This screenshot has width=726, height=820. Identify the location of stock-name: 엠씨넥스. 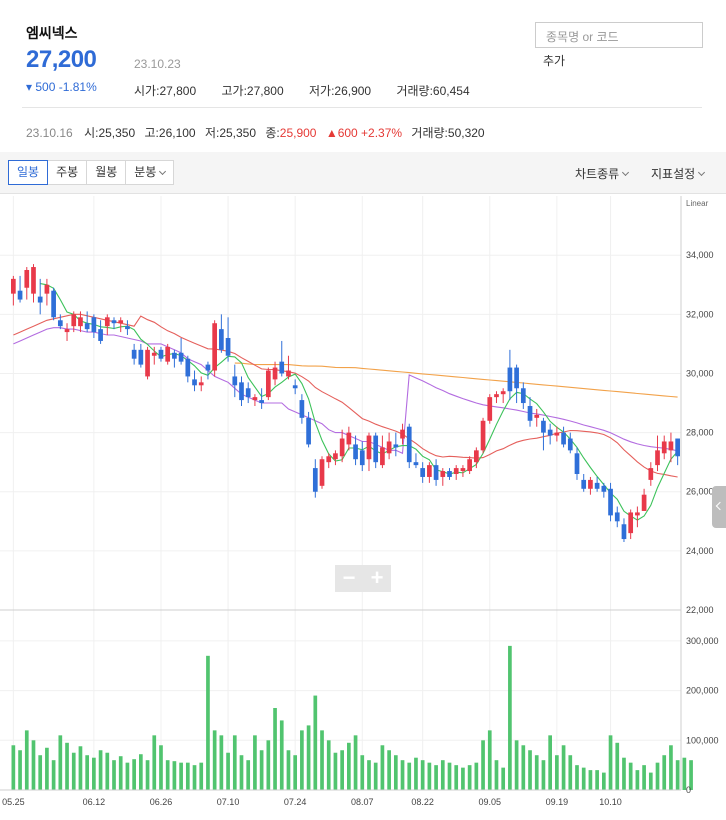
(52, 33).